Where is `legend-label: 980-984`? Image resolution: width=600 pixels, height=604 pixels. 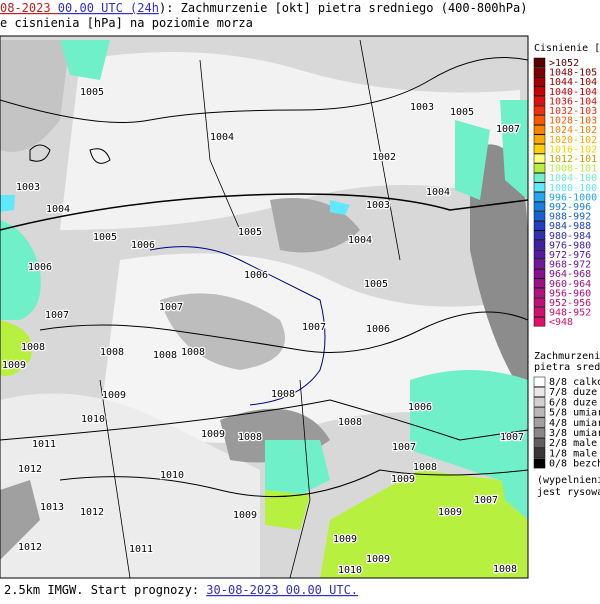 legend-label: 980-984 is located at coordinates (570, 236).